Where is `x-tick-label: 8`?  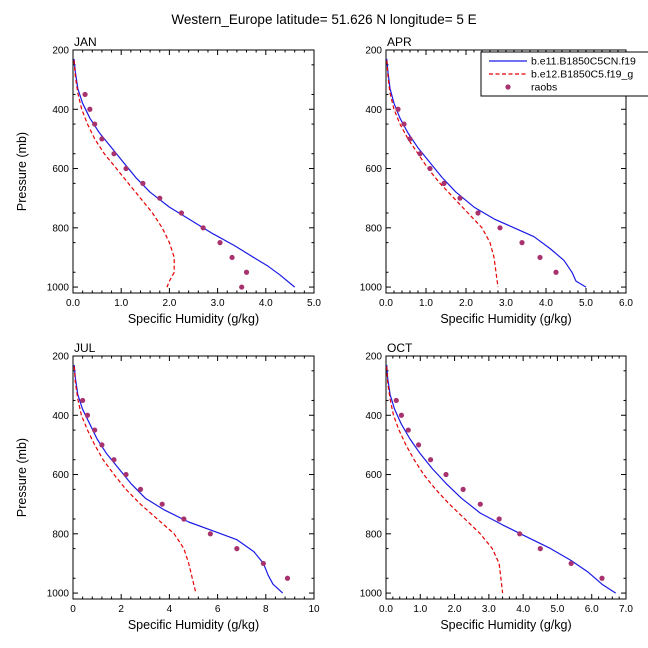 x-tick-label: 8 is located at coordinates (266, 609).